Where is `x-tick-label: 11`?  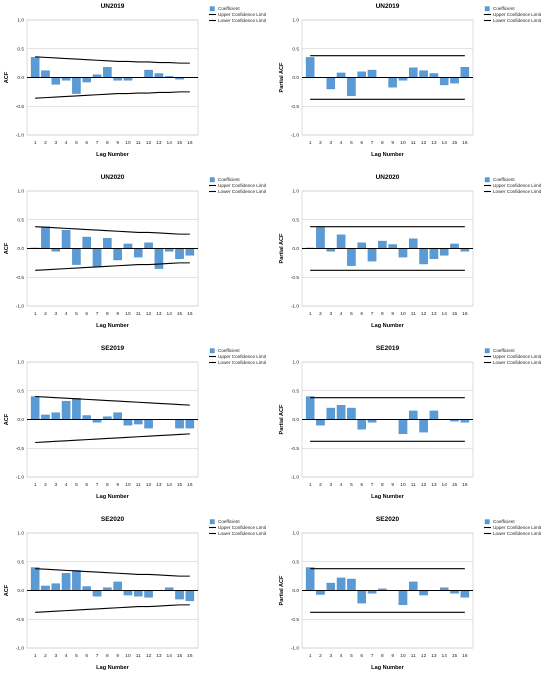
x-tick-label: 11 is located at coordinates (413, 656).